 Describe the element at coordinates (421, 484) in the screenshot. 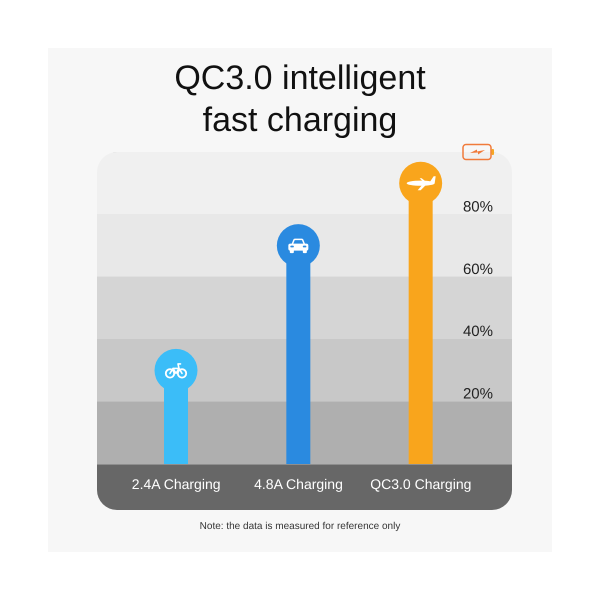

I see `x-tick-label: QC3.0 Charging` at that location.